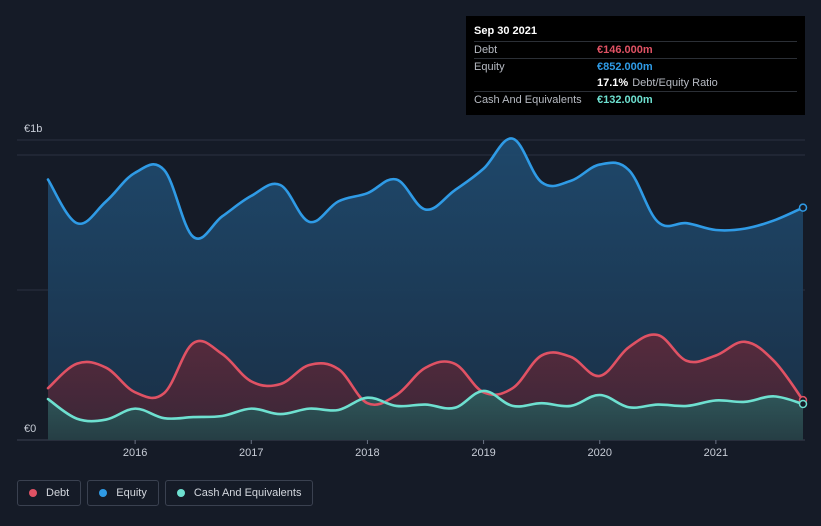  I want to click on tooltip-ratio-value: 17.1%, so click(613, 83).